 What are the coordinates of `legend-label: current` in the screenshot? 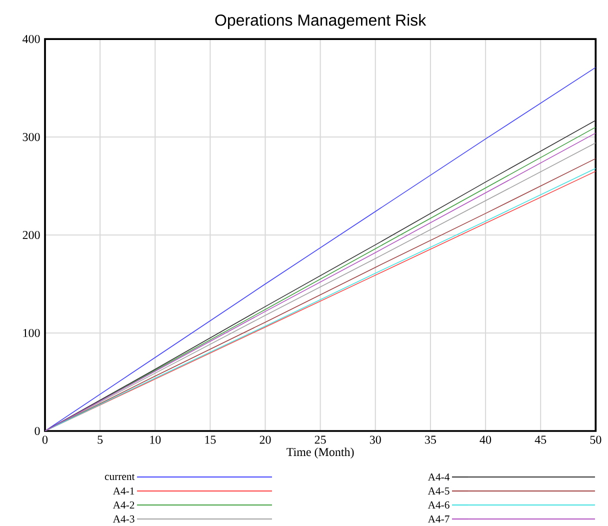 It's located at (119, 477).